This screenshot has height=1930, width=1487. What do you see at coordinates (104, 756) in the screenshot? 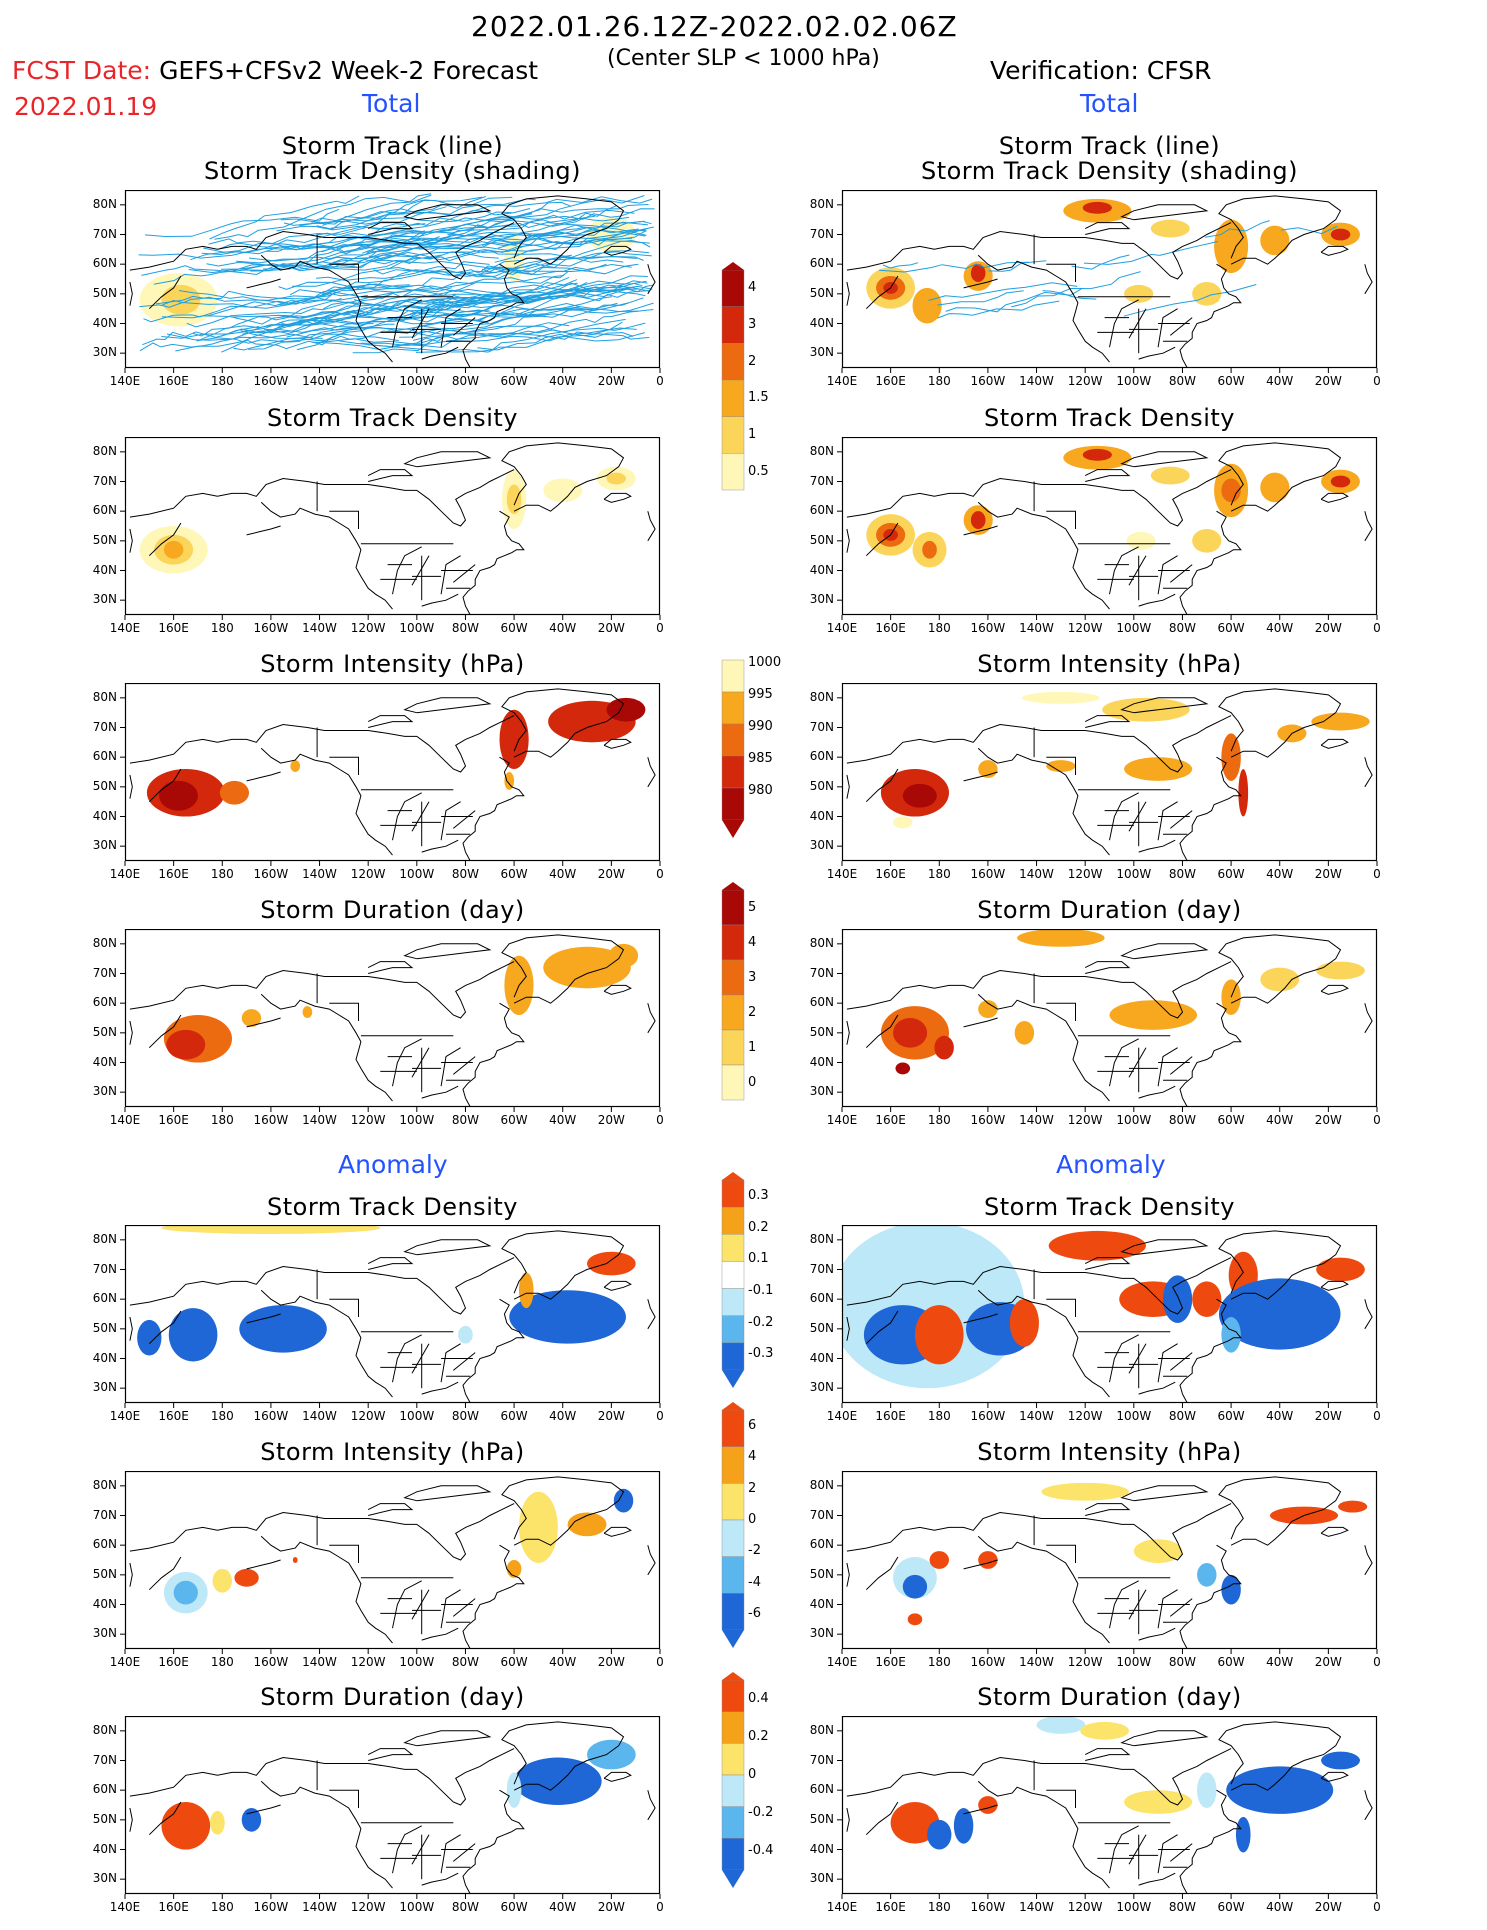
I see `y-tick-label: 60N` at bounding box center [104, 756].